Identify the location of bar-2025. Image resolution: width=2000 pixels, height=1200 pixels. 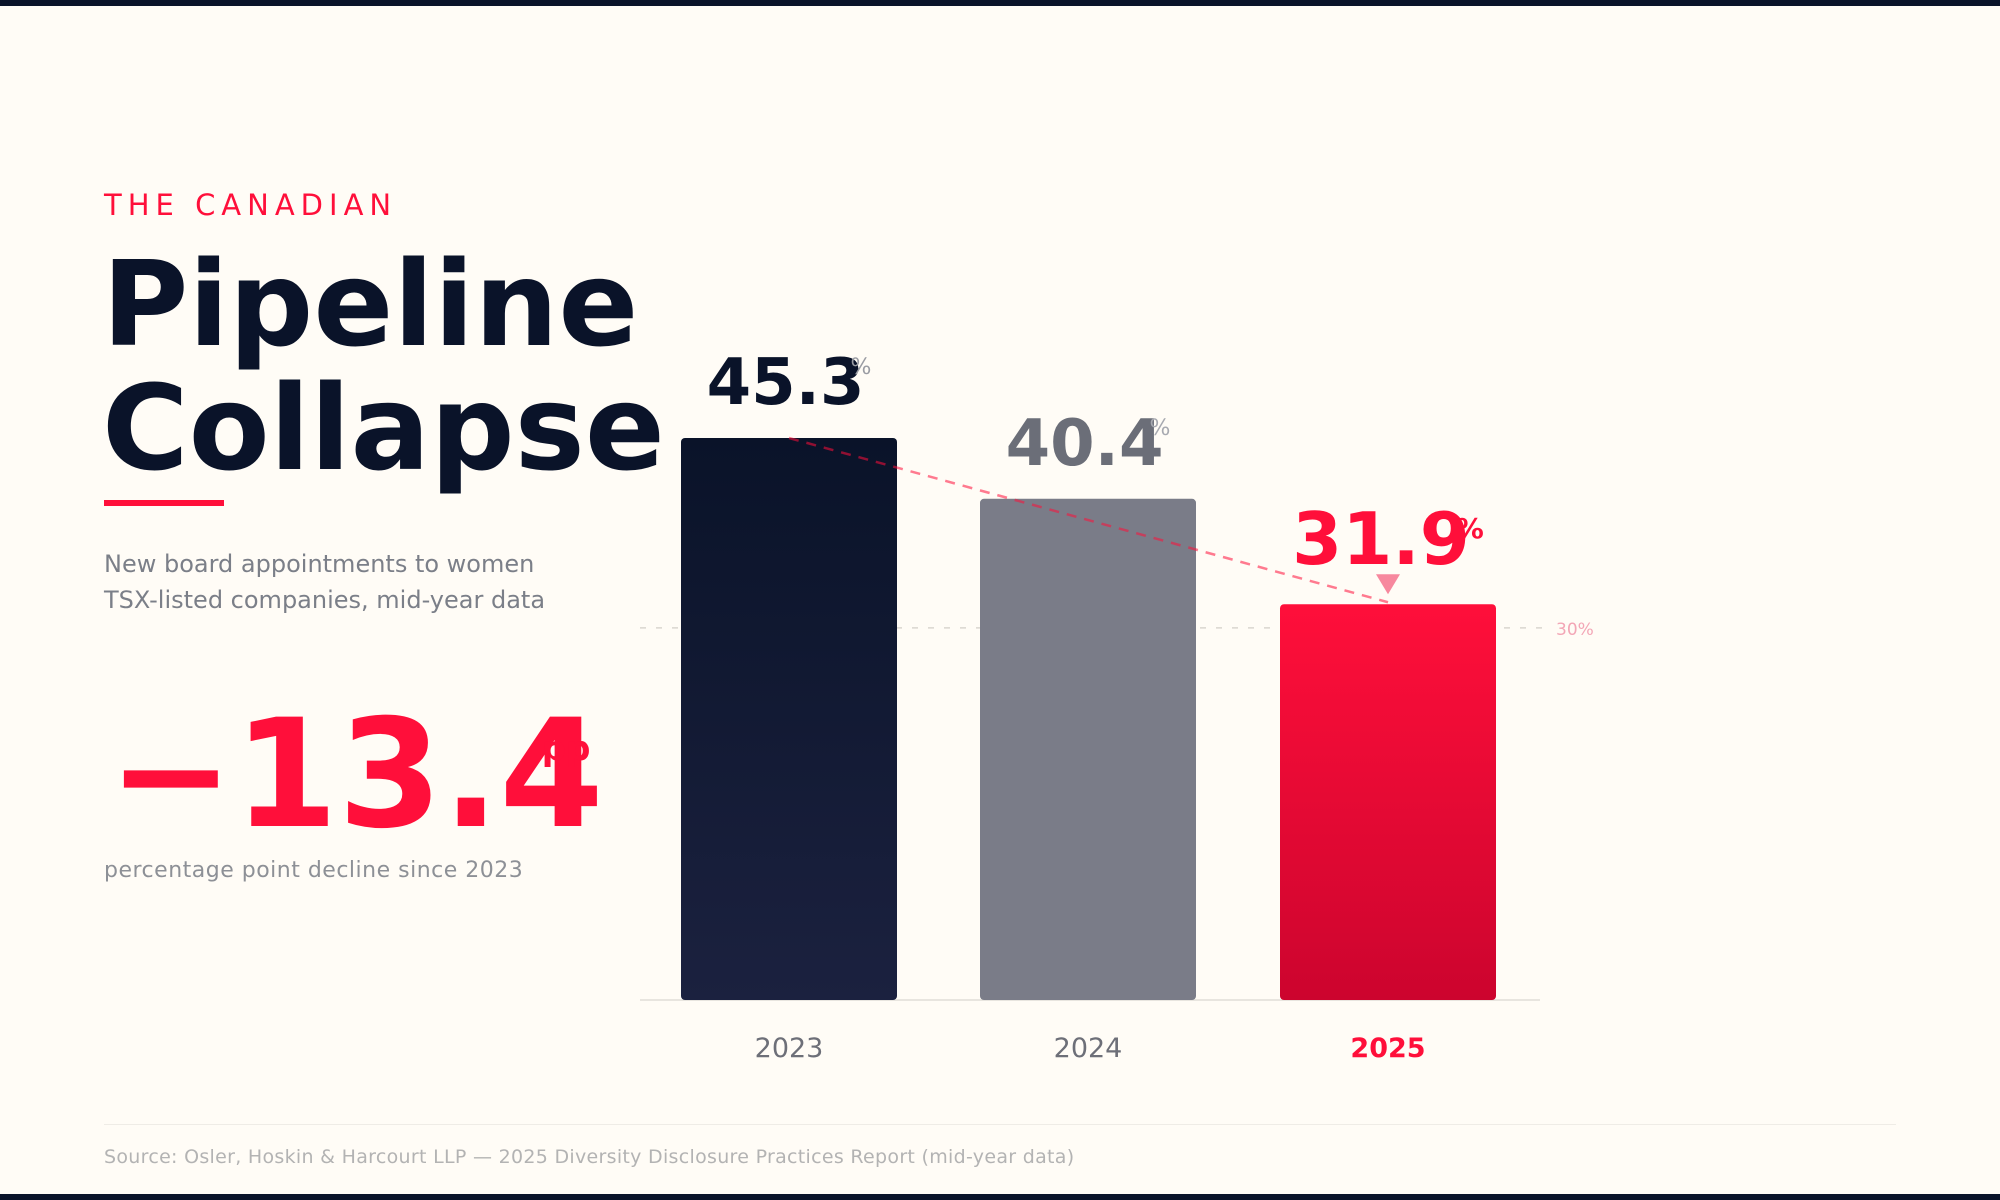
(1388, 802).